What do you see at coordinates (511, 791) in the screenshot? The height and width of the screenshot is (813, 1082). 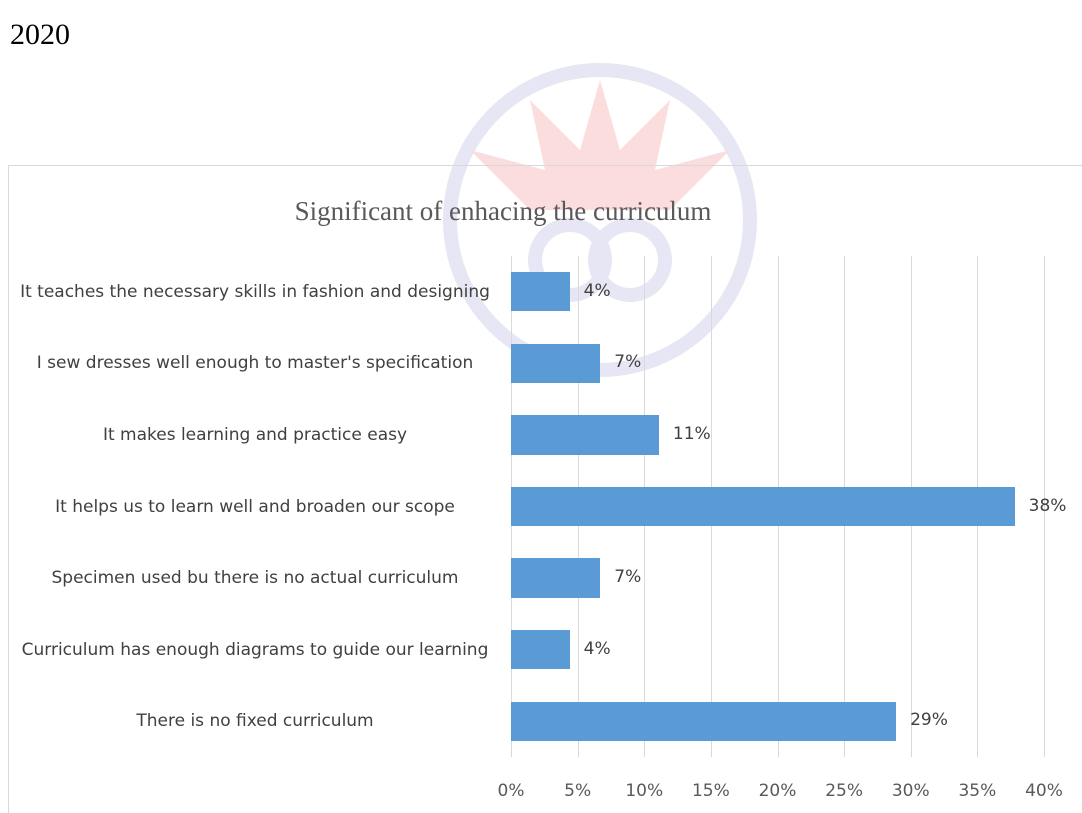 I see `x-tick-label: 0%` at bounding box center [511, 791].